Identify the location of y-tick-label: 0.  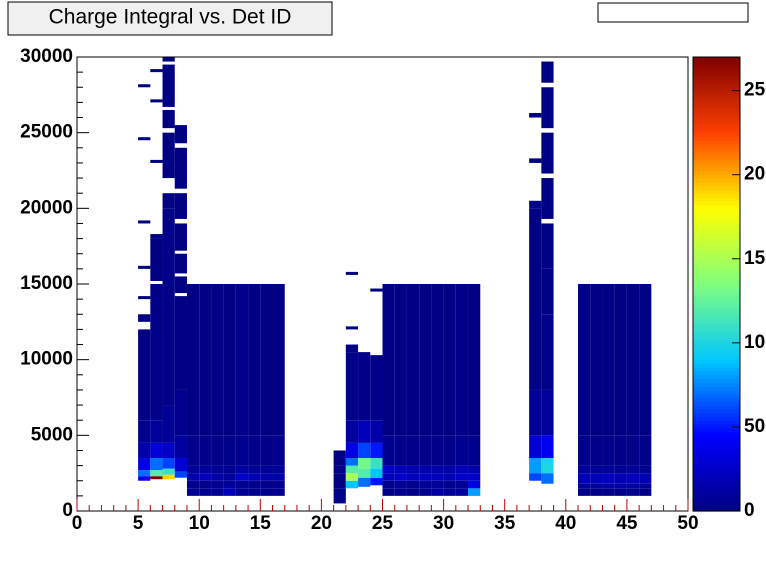
(67, 510).